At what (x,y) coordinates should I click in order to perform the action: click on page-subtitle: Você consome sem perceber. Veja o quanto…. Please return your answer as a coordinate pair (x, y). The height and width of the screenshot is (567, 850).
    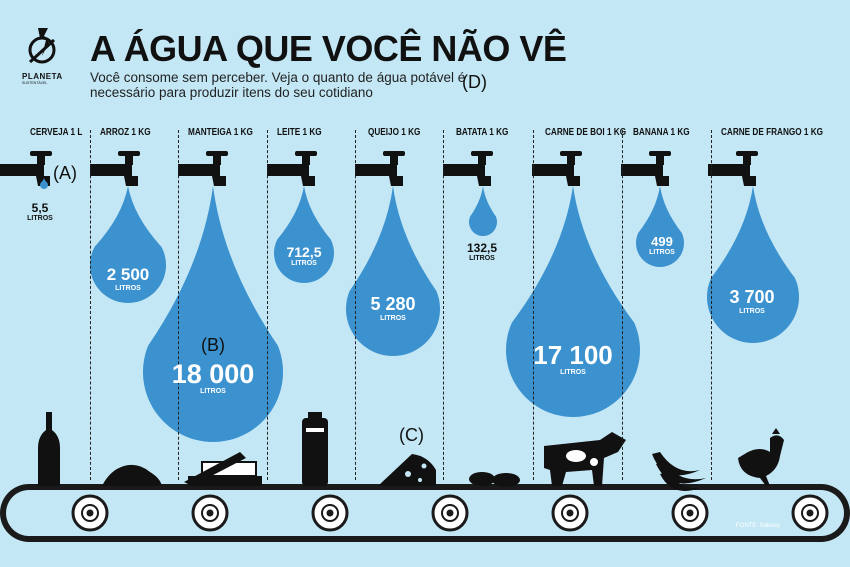
    Looking at the image, I should click on (278, 85).